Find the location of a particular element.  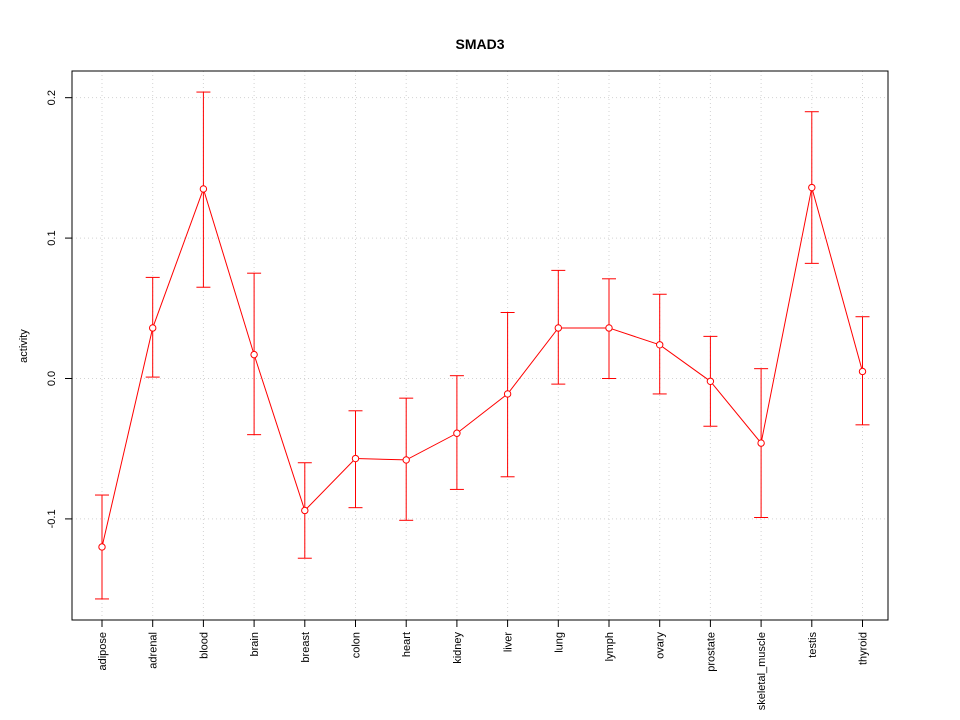

x-tick-label: heart is located at coordinates (407, 644).